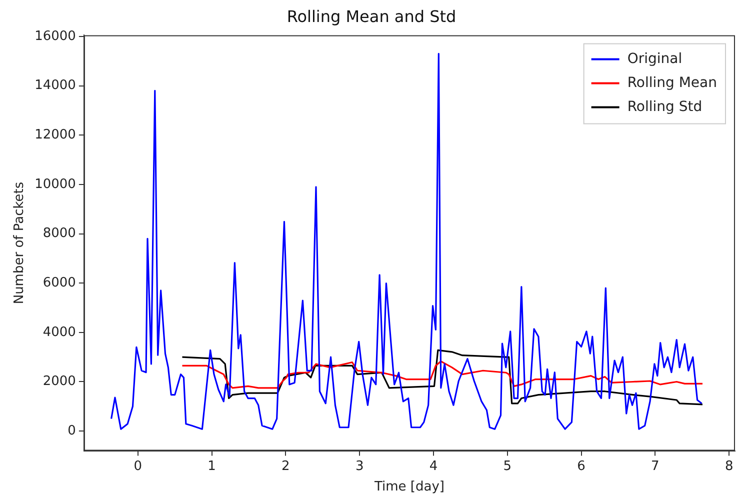  What do you see at coordinates (654, 58) in the screenshot?
I see `legend-label: Original` at bounding box center [654, 58].